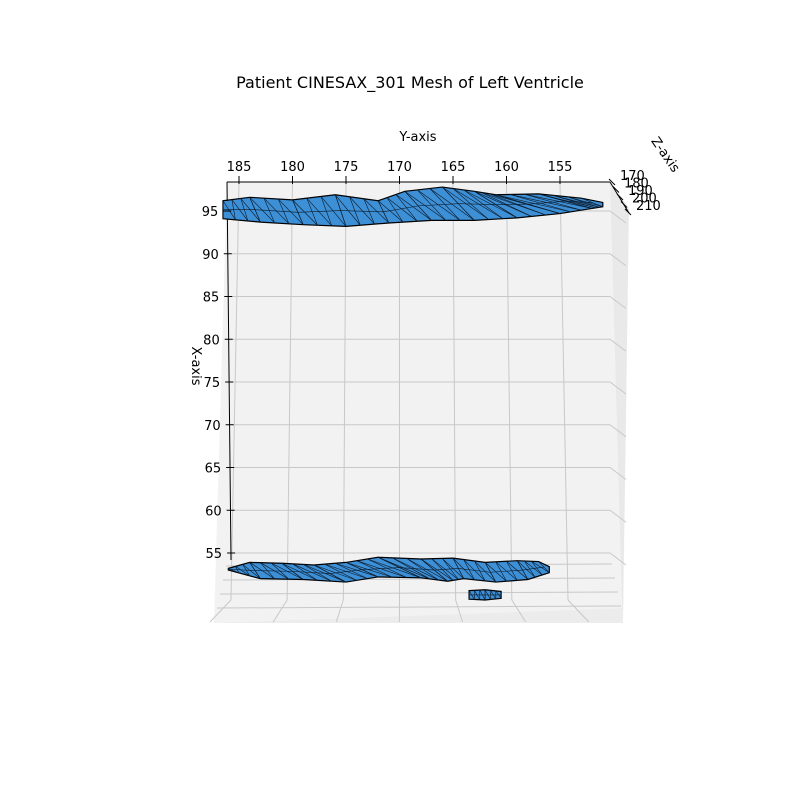 Image resolution: width=800 pixels, height=800 pixels. Describe the element at coordinates (636, 184) in the screenshot. I see `z-tick-label: 180` at that location.